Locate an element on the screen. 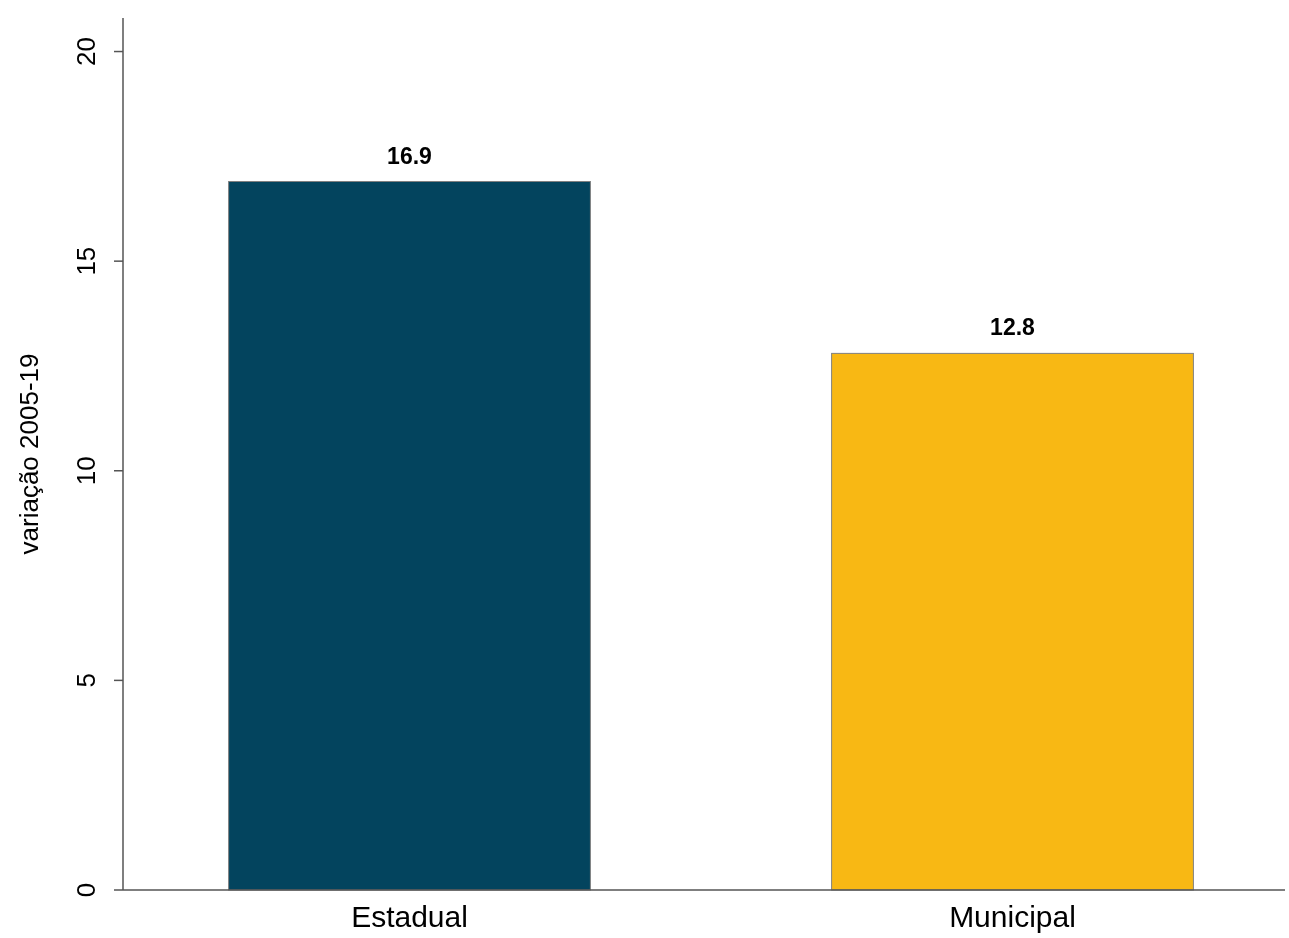  data-label: 16.9 is located at coordinates (409, 155).